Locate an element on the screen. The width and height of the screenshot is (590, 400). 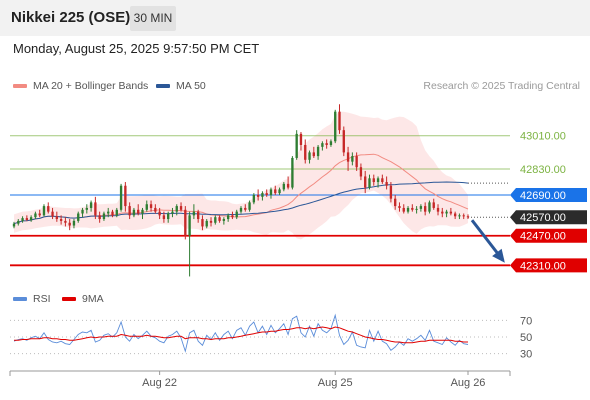
datetime-label: Monday, August 25, 2025 9:57:50 PM CET is located at coordinates (136, 48).